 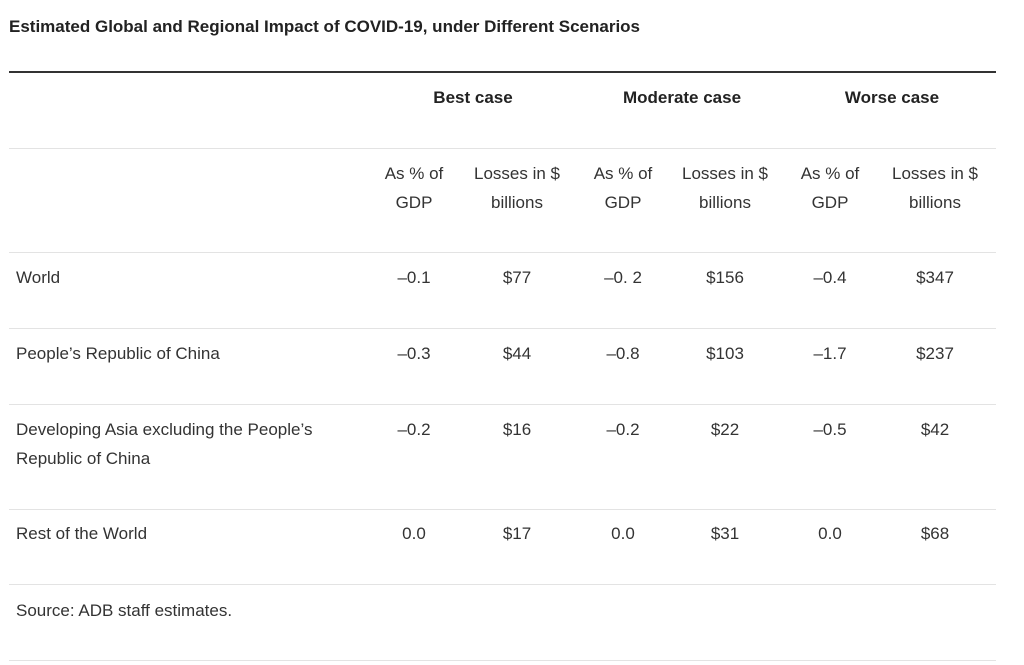 I want to click on cell-rest-best-losses: $17, so click(x=517, y=533).